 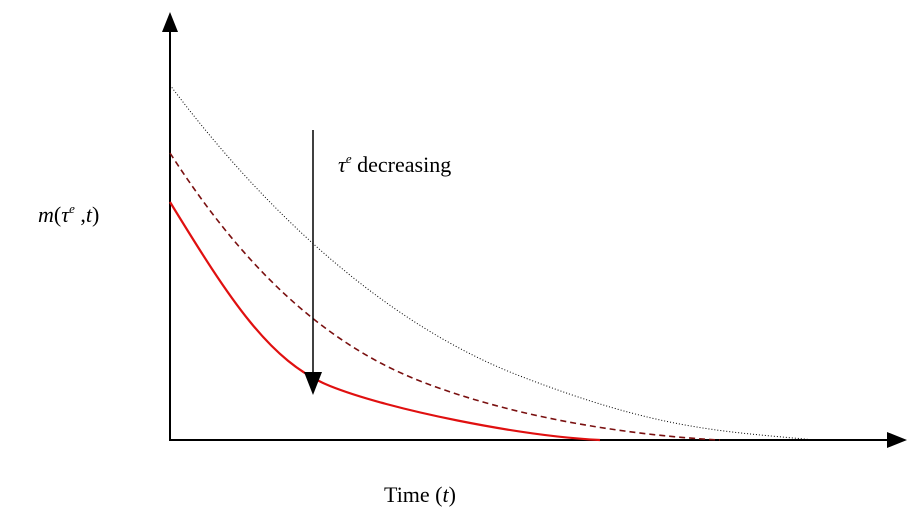 I want to click on y-axis-label: m(τe ,t), so click(x=68, y=214).